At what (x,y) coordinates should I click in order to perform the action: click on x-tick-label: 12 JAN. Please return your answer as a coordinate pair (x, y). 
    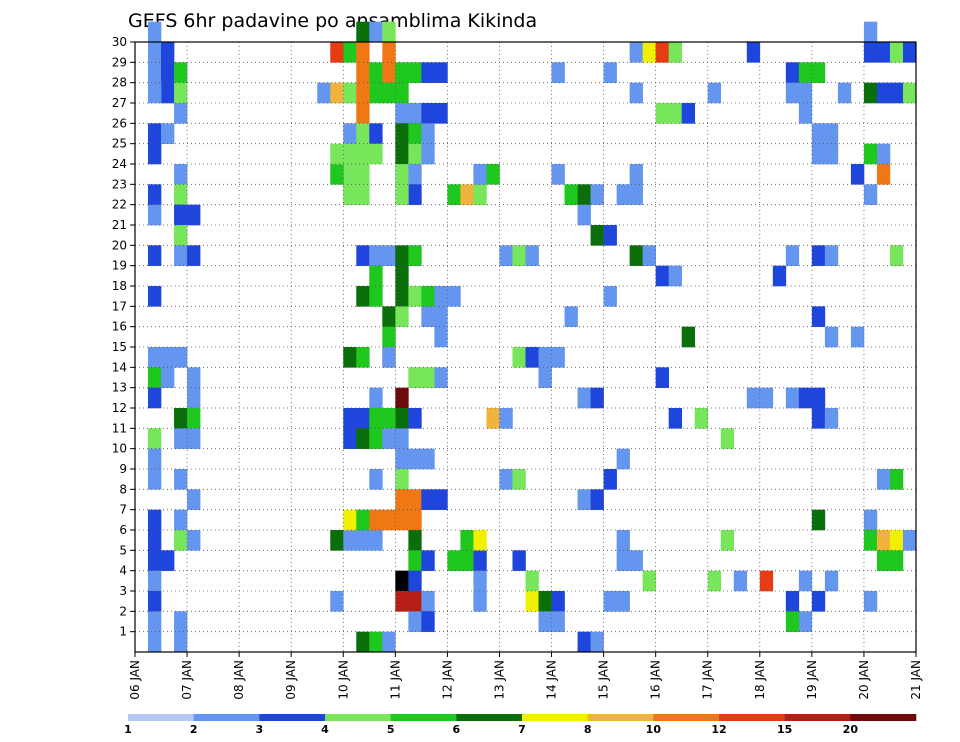
    Looking at the image, I should click on (447, 680).